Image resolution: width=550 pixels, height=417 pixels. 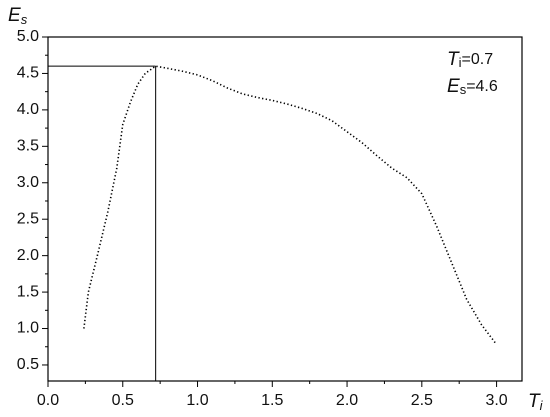 What do you see at coordinates (197, 400) in the screenshot?
I see `x-tick-label: 1.0` at bounding box center [197, 400].